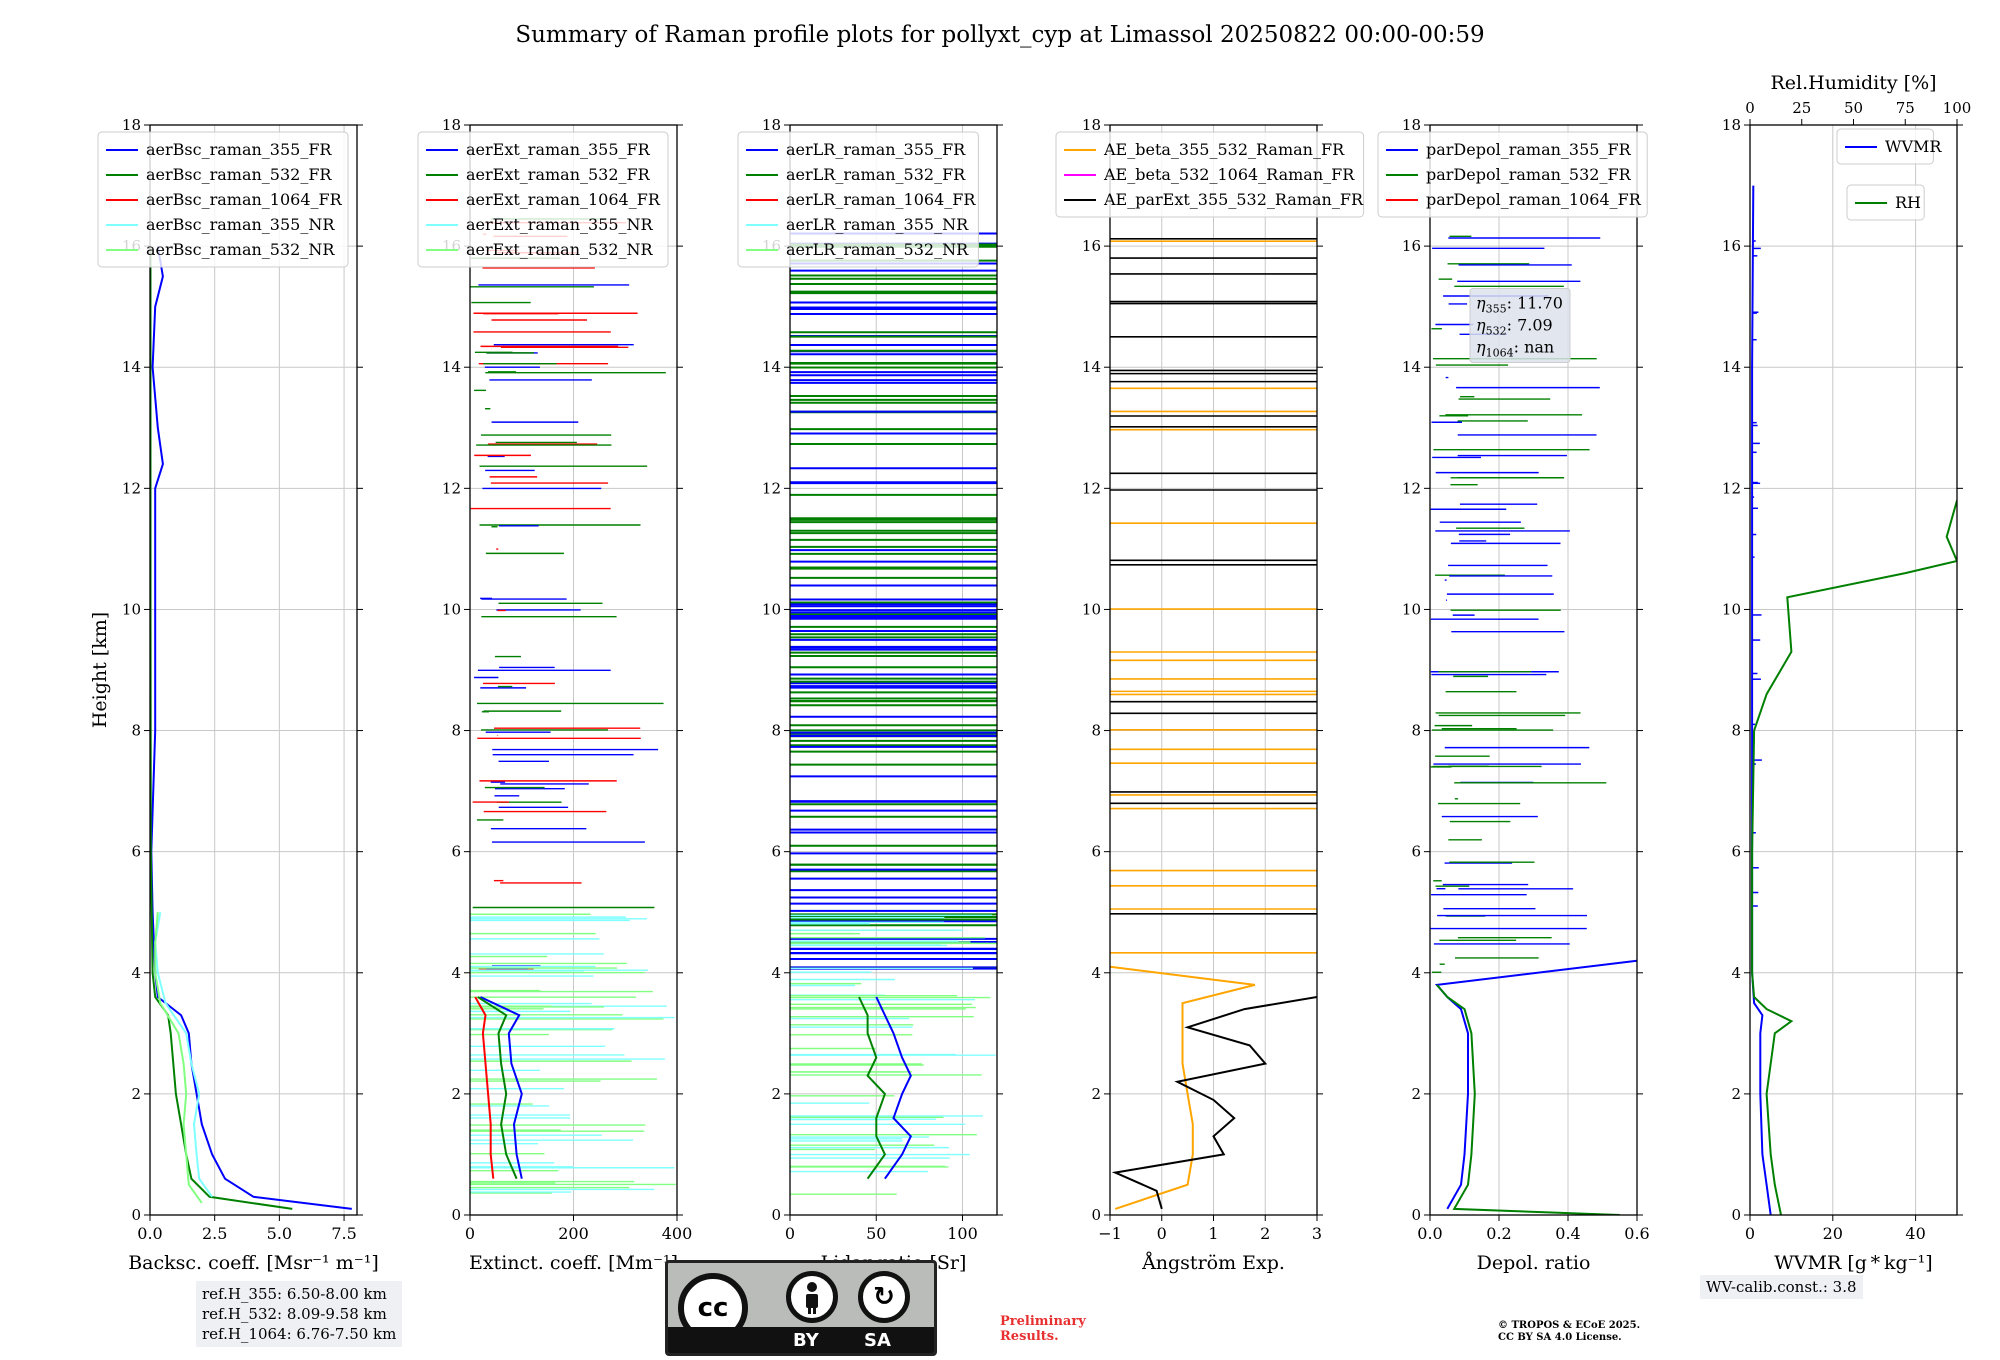 This screenshot has width=2000, height=1360. Describe the element at coordinates (294, 1294) in the screenshot. I see `ref-height-355: ref.H_355: 6.50-8.00 km` at that location.